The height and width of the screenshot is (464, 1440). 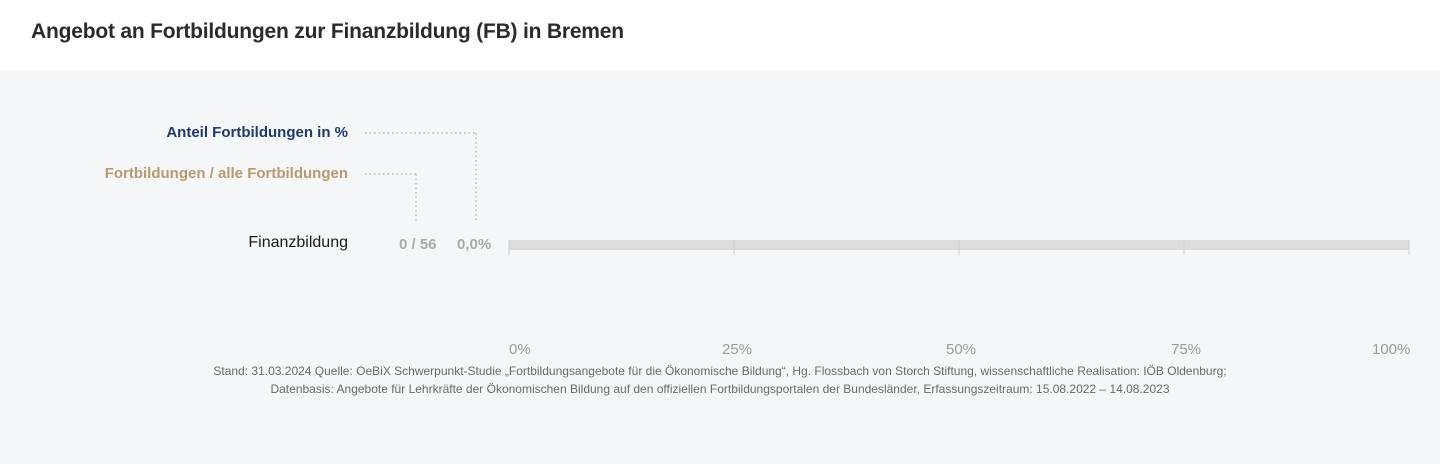 I want to click on count-value-label: 0 / 56, so click(x=418, y=244).